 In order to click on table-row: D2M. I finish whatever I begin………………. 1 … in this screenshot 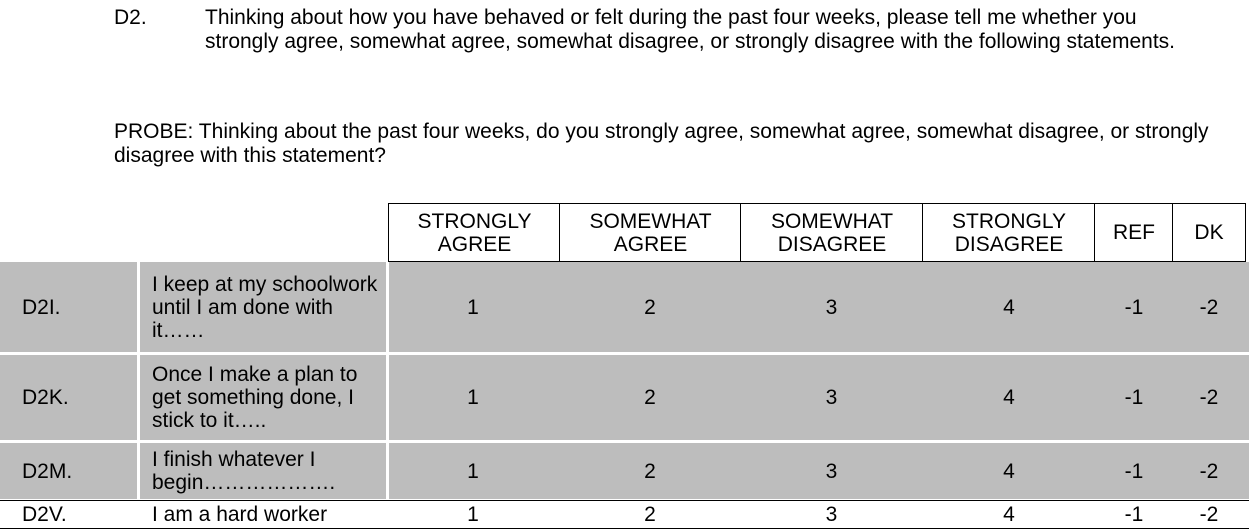, I will do `click(624, 471)`.